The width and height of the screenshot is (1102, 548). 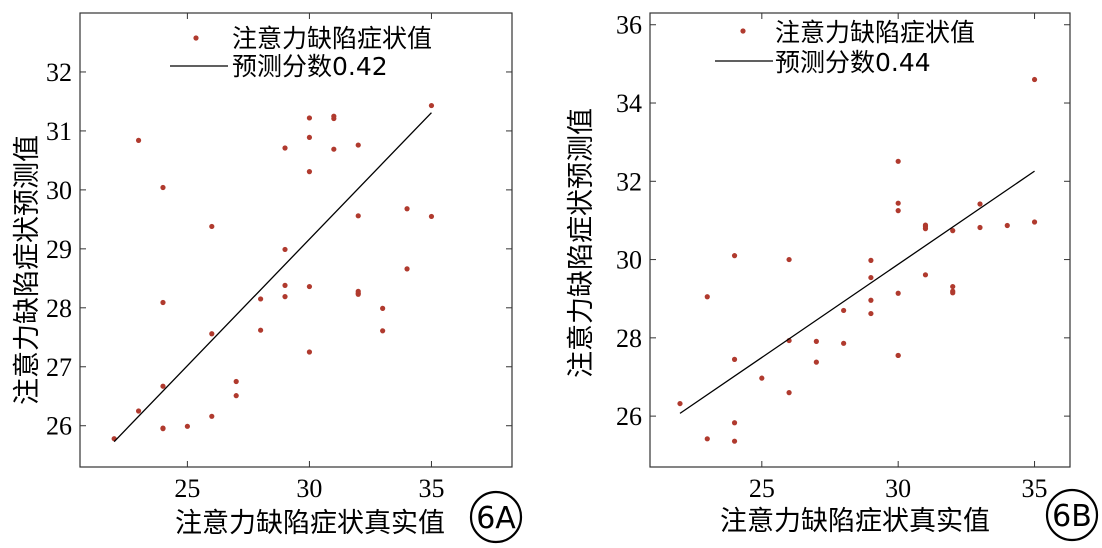 What do you see at coordinates (59, 249) in the screenshot?
I see `y-tick-label: 29` at bounding box center [59, 249].